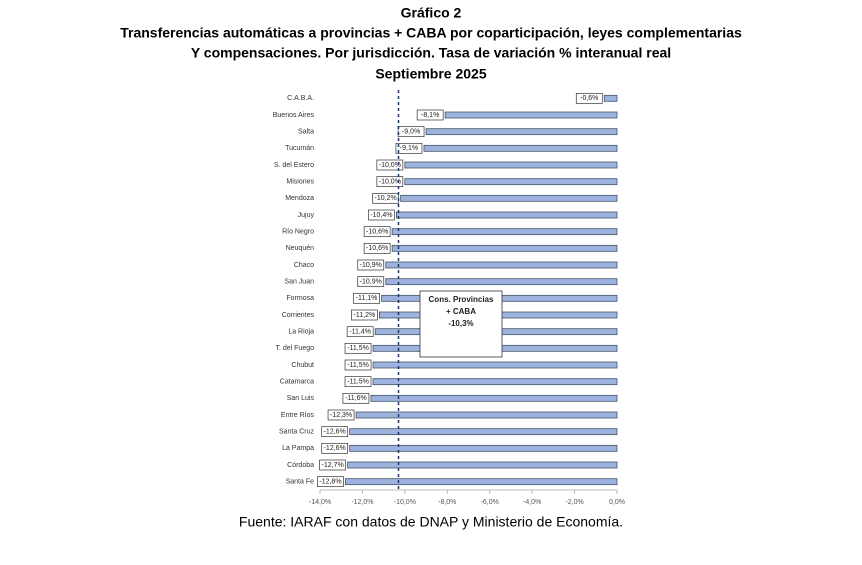 This screenshot has width=862, height=565. Describe the element at coordinates (335, 448) in the screenshot. I see `value-label: -12,6%` at that location.